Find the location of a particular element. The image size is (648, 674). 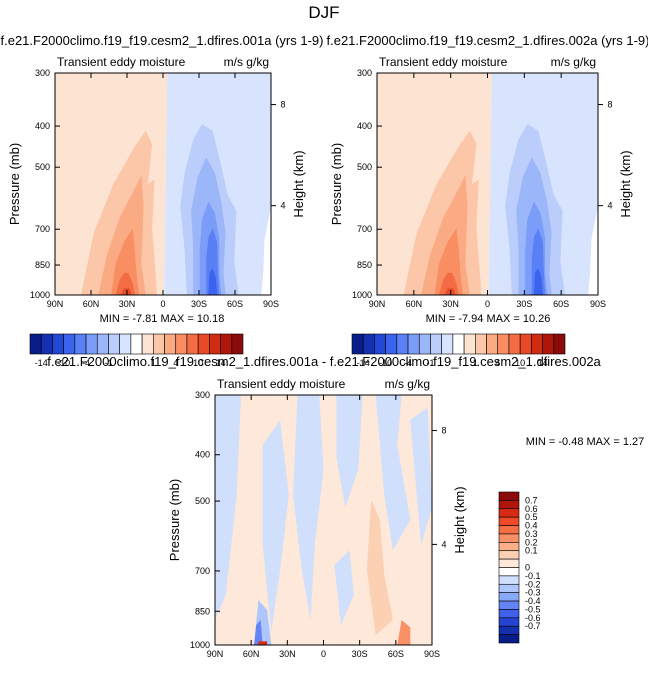

colorbar-panel-1: -14 -10 -4 -1 1 4 10 14 is located at coordinates (136, 350).